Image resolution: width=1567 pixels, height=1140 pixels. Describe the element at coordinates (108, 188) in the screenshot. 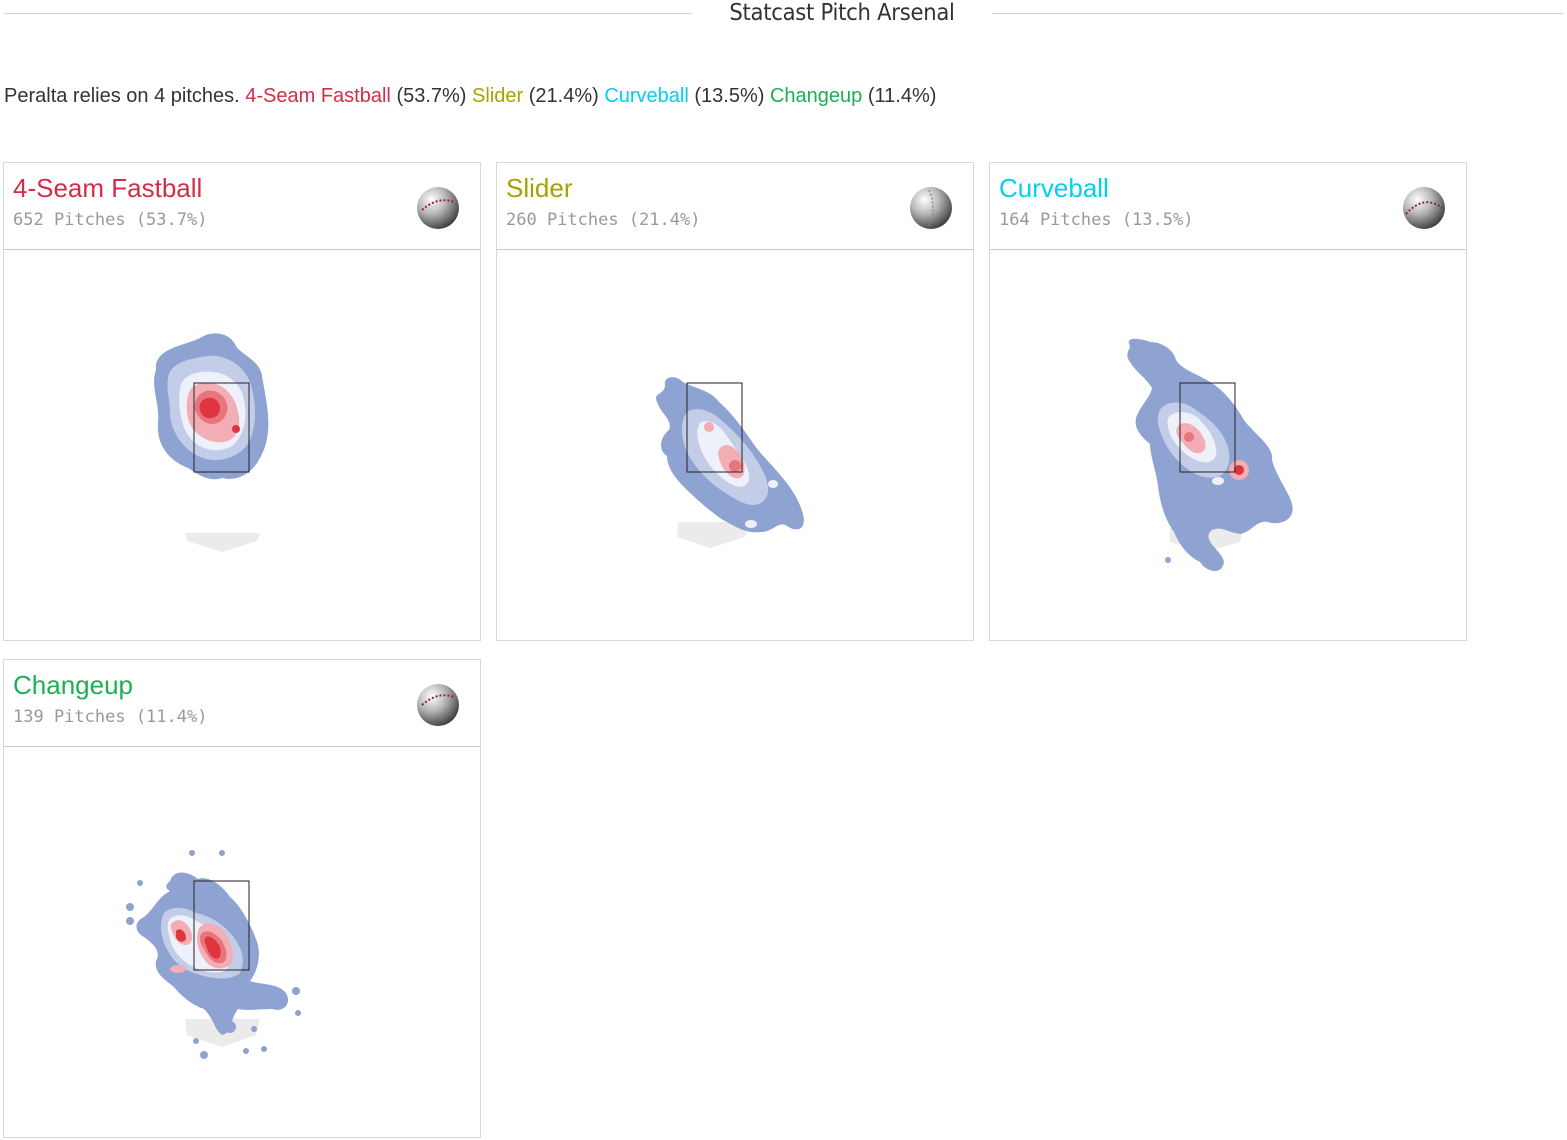

I see `pitch-name: 4-Seam Fastball` at that location.